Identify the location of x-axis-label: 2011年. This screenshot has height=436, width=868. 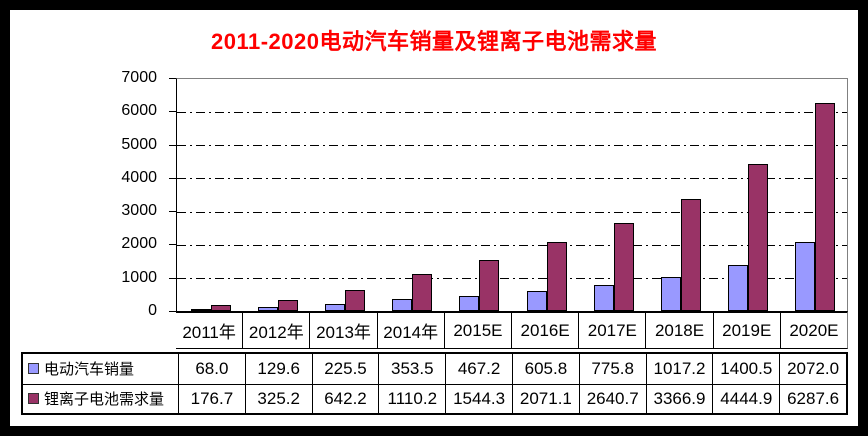
(209, 332).